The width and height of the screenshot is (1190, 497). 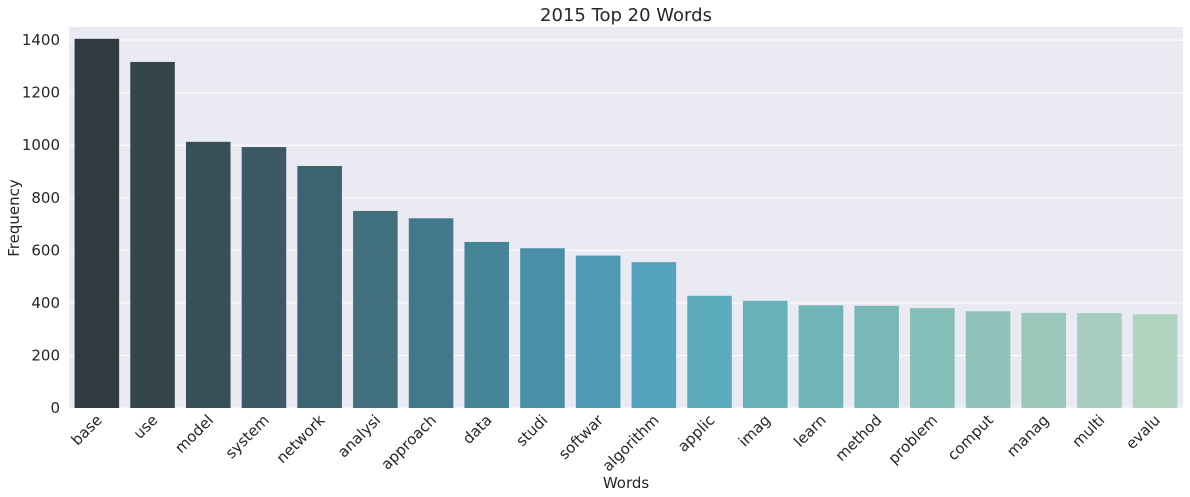 What do you see at coordinates (1099, 360) in the screenshot?
I see `bar-multi` at bounding box center [1099, 360].